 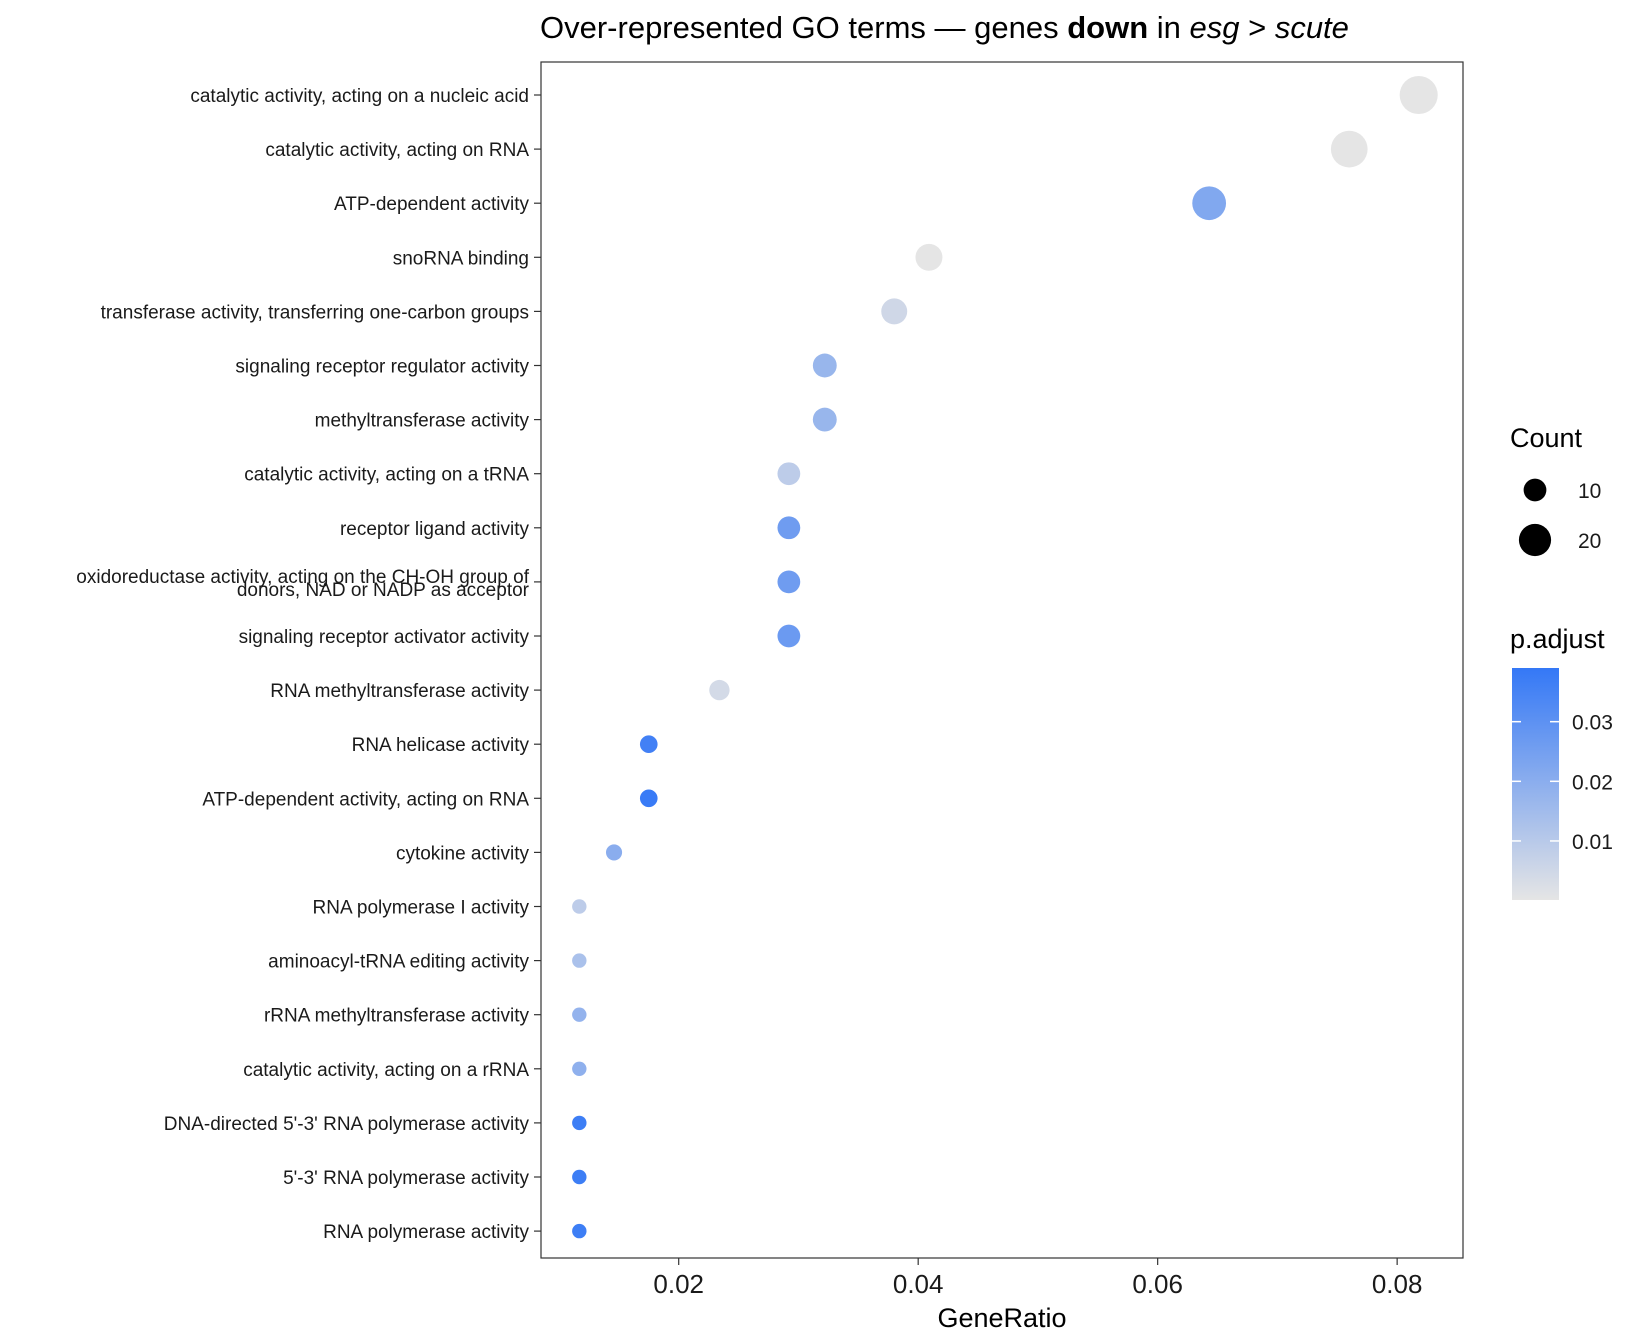 What do you see at coordinates (1589, 541) in the screenshot?
I see `count-legend-label: 20` at bounding box center [1589, 541].